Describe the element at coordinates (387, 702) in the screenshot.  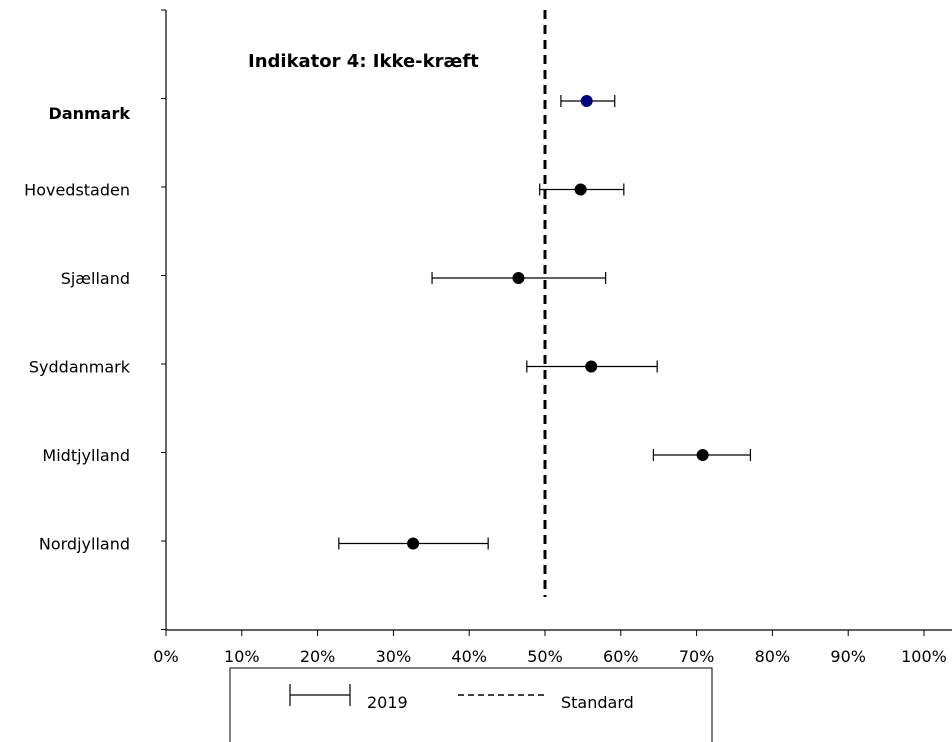
I see `legend-label-series: 2019` at that location.